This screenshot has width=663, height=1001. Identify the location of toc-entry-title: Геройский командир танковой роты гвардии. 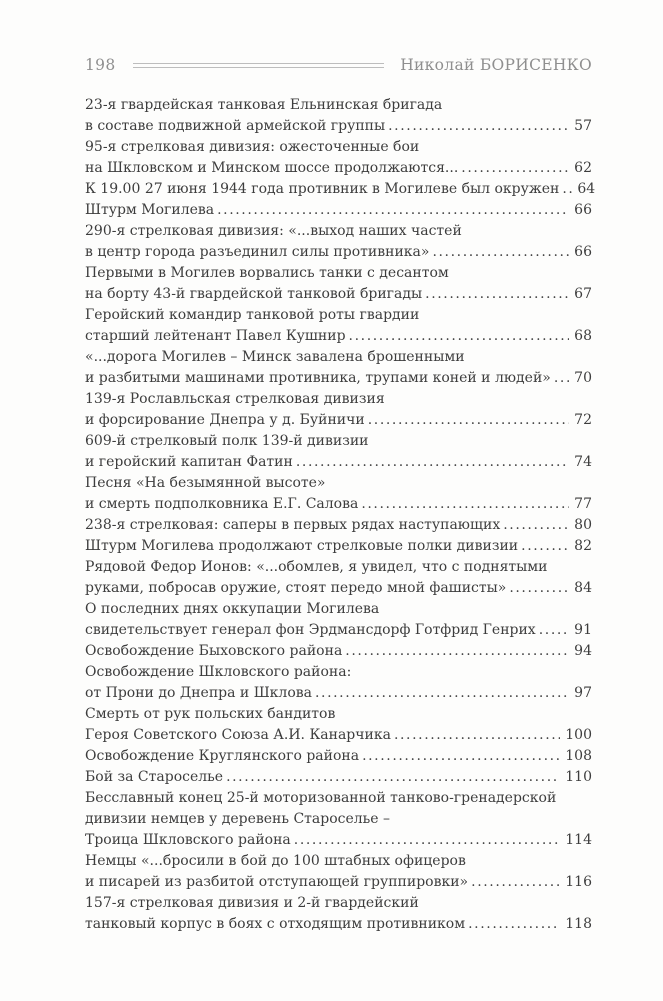
(252, 315).